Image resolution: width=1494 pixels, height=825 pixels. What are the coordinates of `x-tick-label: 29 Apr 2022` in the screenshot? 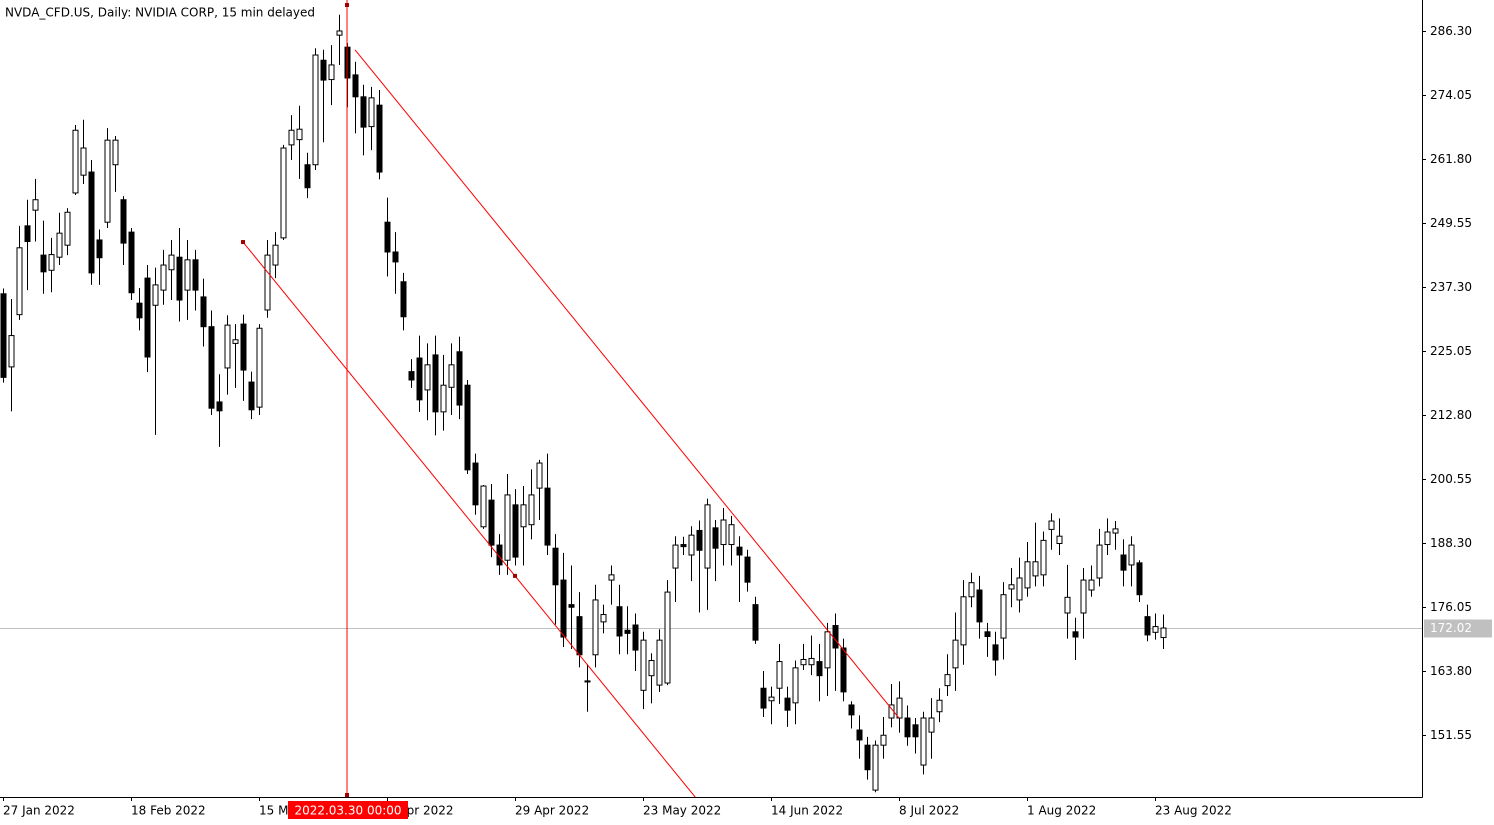 It's located at (552, 811).